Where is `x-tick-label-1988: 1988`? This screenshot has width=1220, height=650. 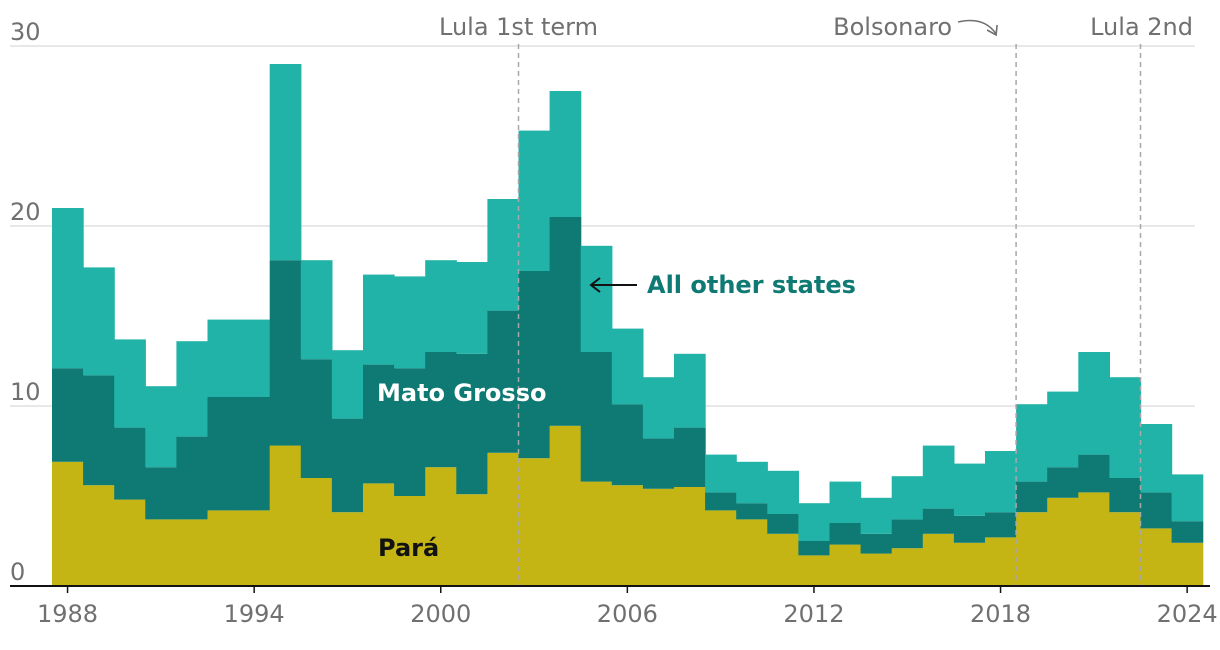 x-tick-label-1988: 1988 is located at coordinates (67, 614).